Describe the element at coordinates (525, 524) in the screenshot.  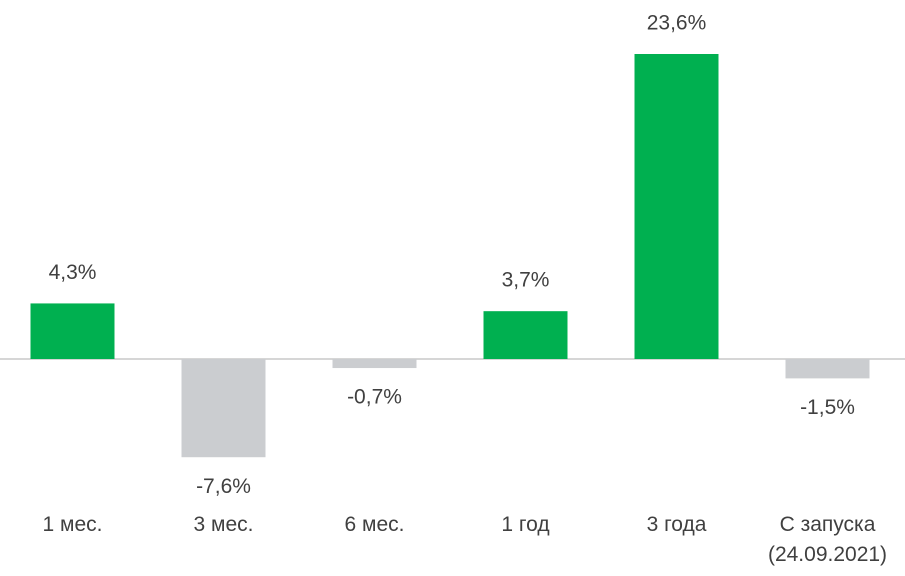
I see `x-tick-label: 1 год` at that location.